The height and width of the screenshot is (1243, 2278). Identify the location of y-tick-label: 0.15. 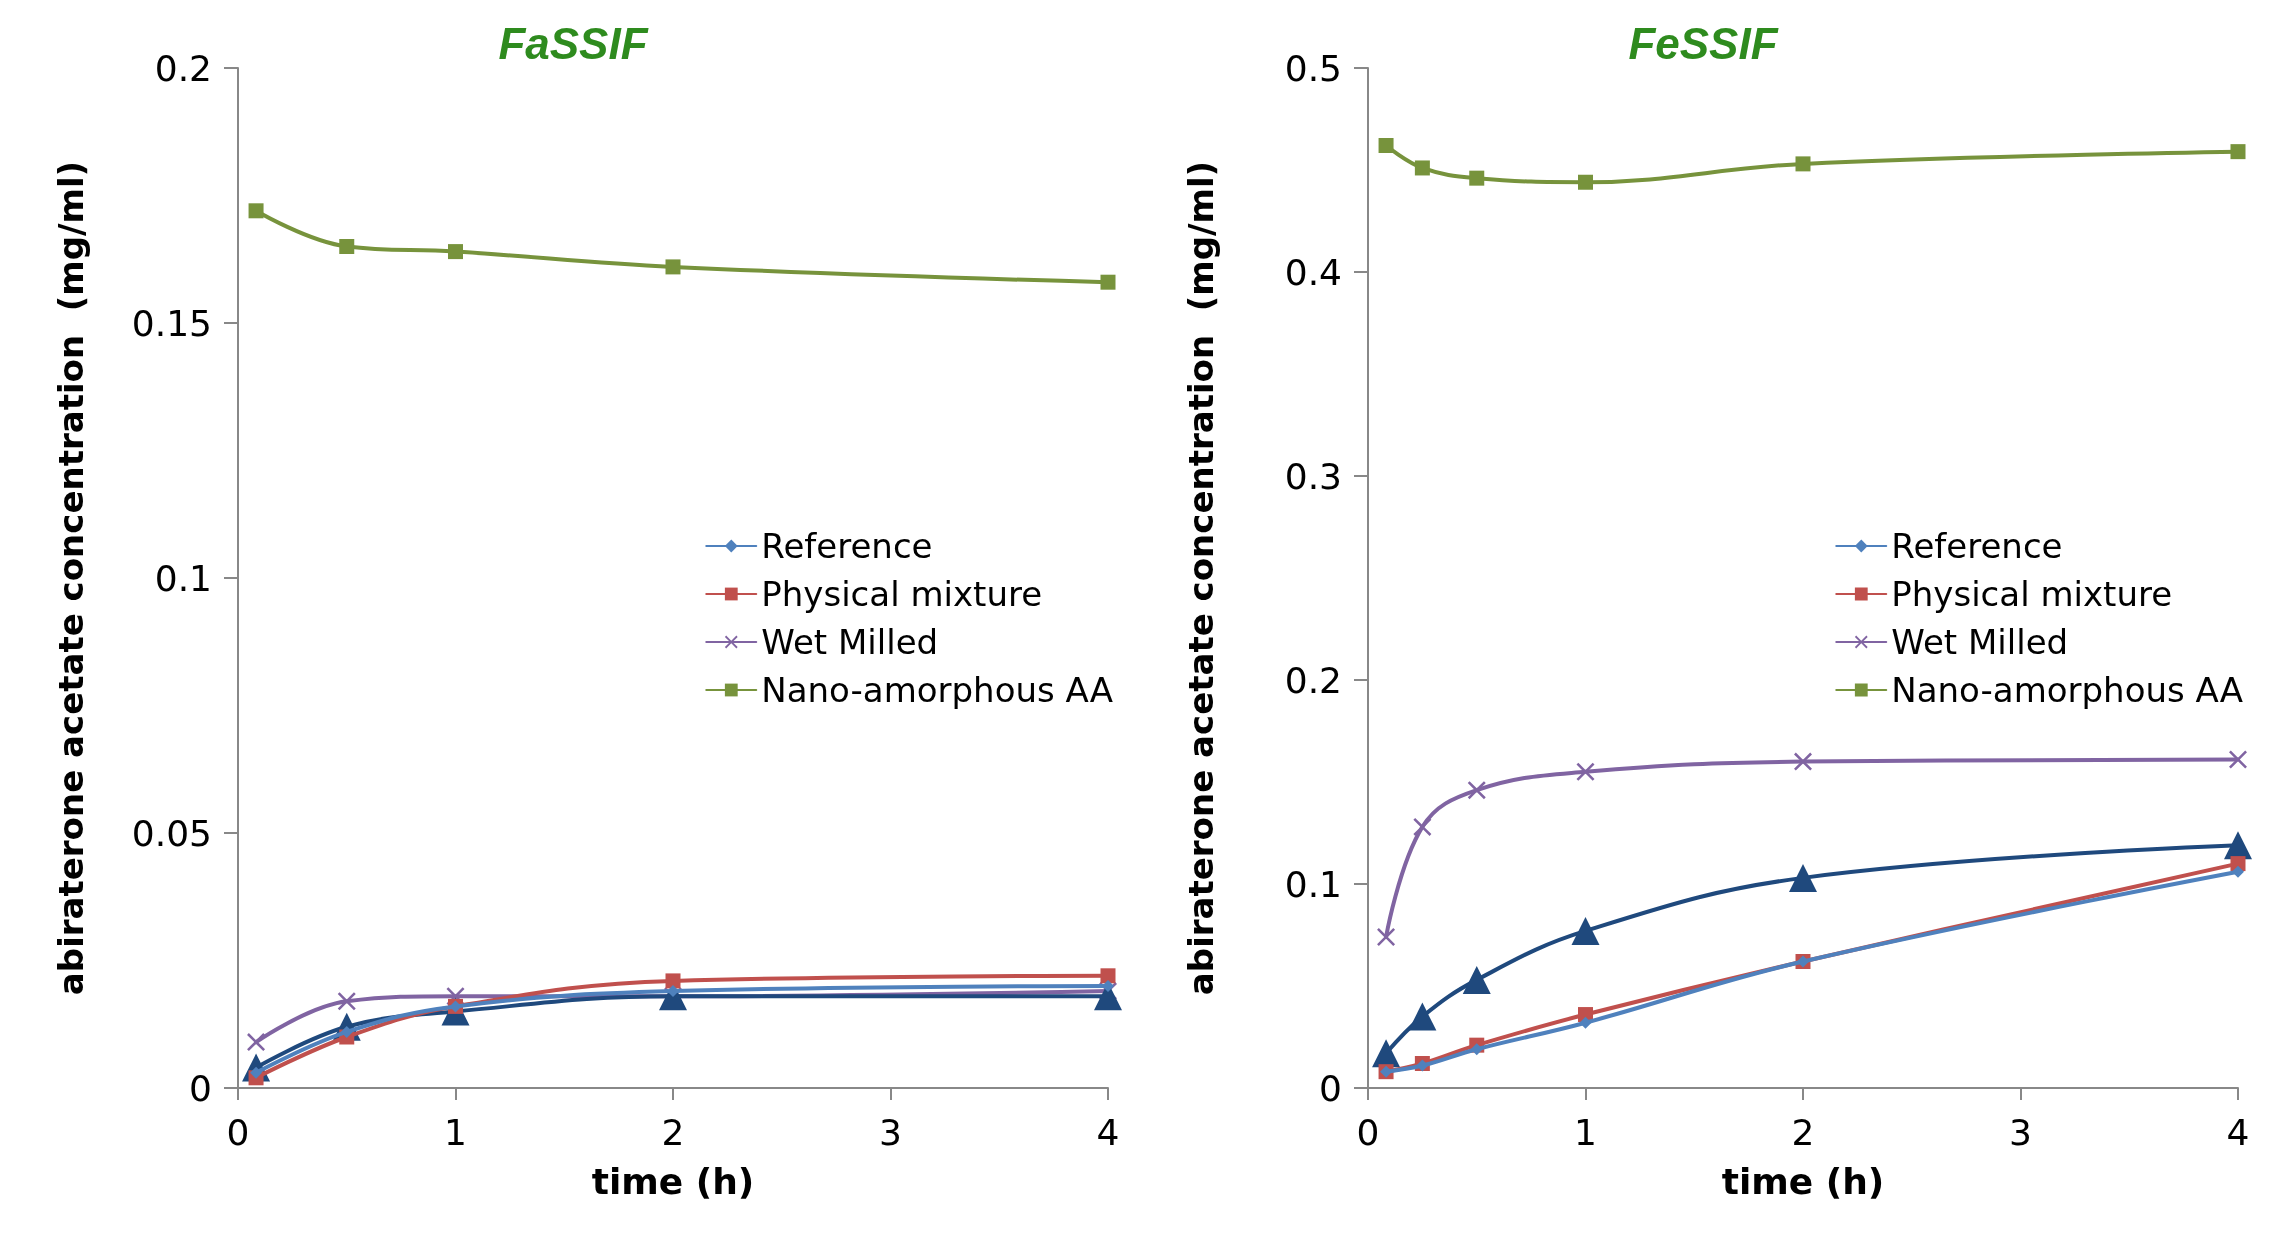
(171, 323).